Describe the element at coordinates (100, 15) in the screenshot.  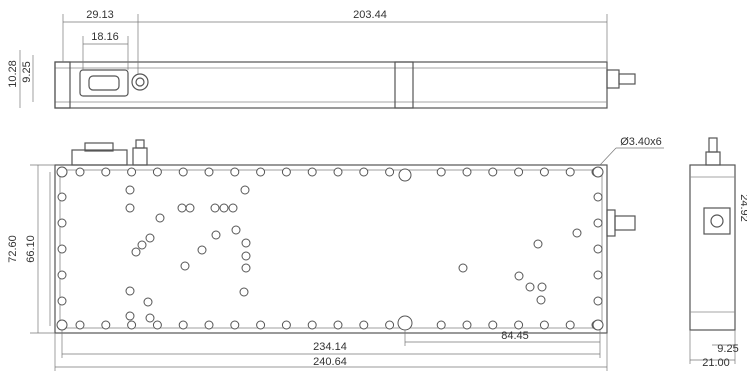
I see `dimension: 29.13` at that location.